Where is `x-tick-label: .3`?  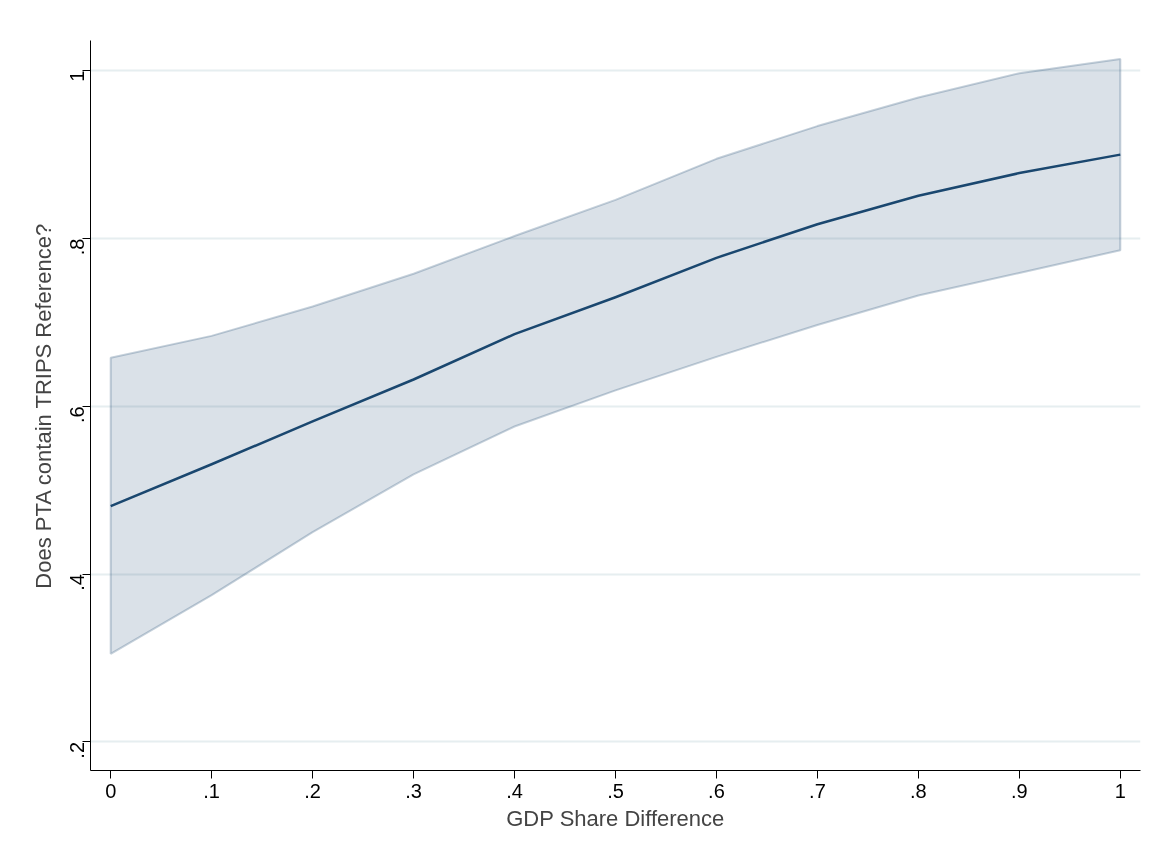 x-tick-label: .3 is located at coordinates (413, 790).